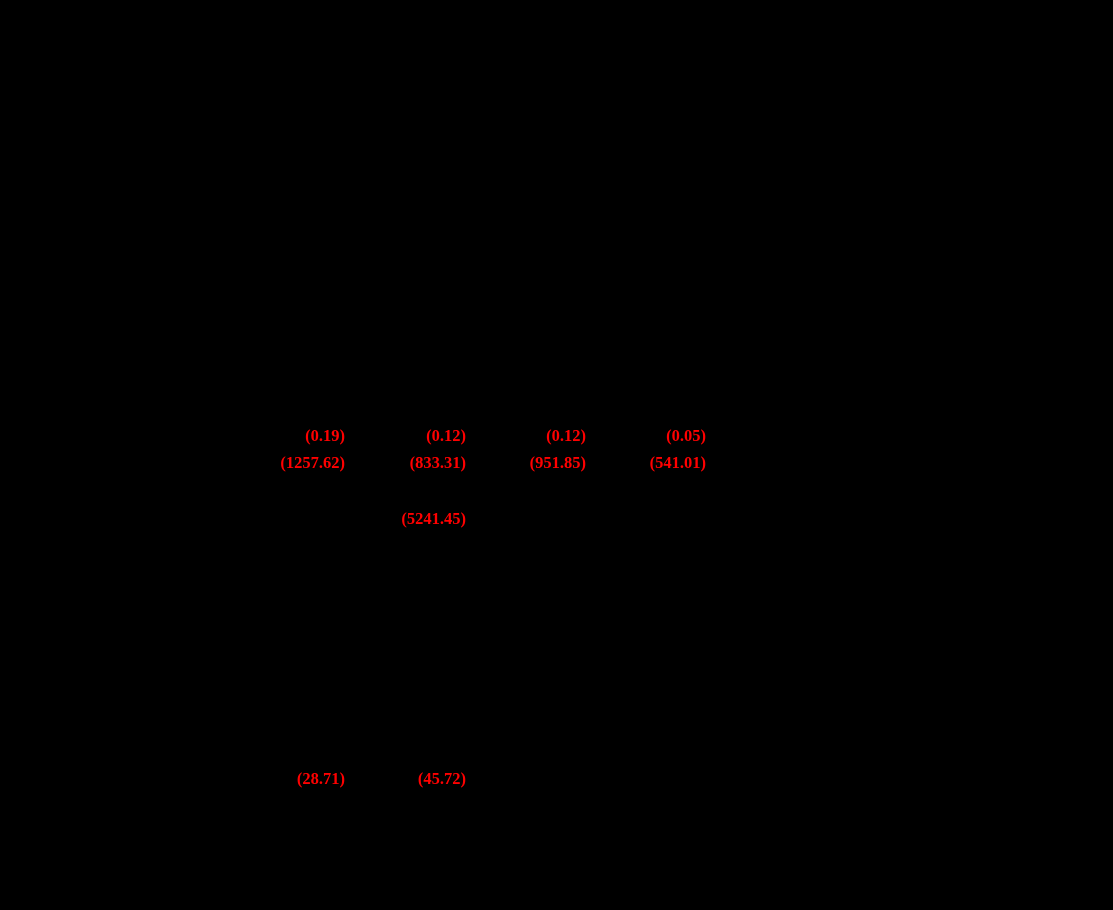 The height and width of the screenshot is (910, 1113). Describe the element at coordinates (441, 778) in the screenshot. I see `negative-value: (45.72)` at that location.